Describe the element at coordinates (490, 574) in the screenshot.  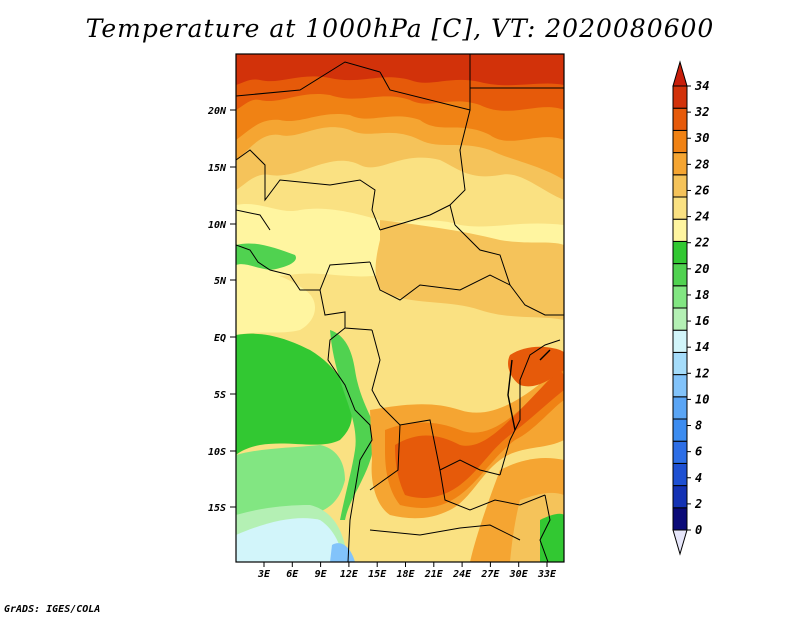
I see `lon-label: 27E` at that location.